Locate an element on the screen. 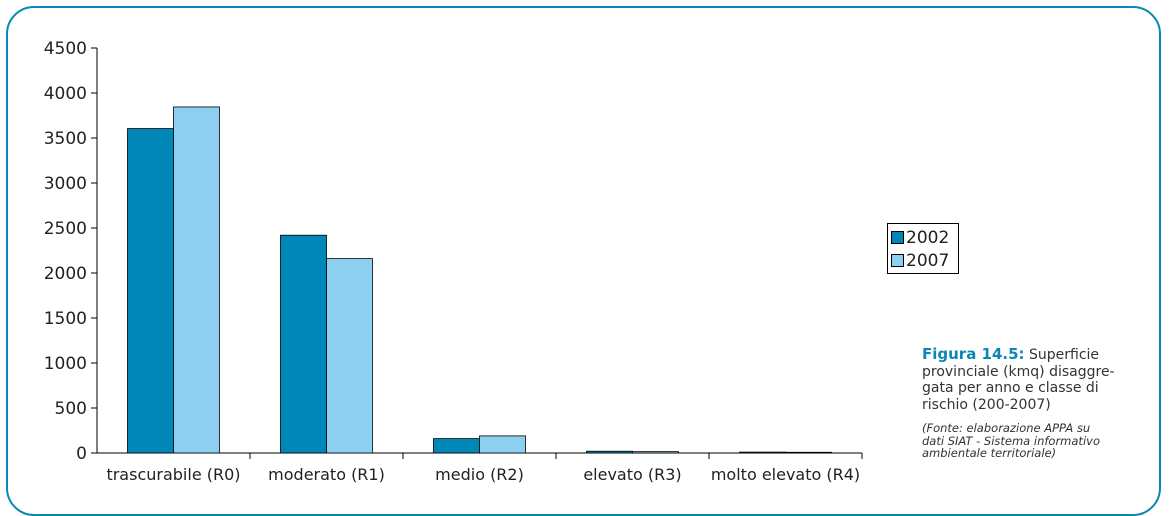  x-tick-label: elevato (R3) is located at coordinates (632, 474).